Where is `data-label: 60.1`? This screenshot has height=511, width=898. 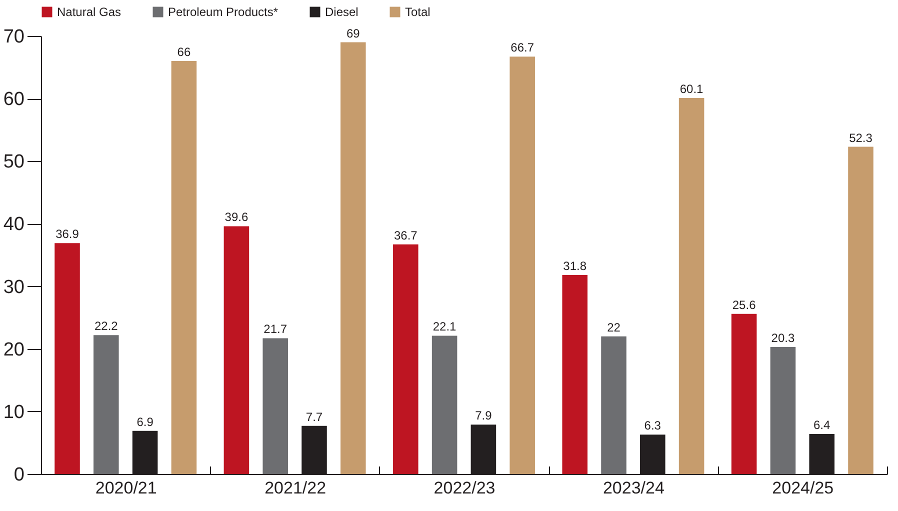 data-label: 60.1 is located at coordinates (692, 89).